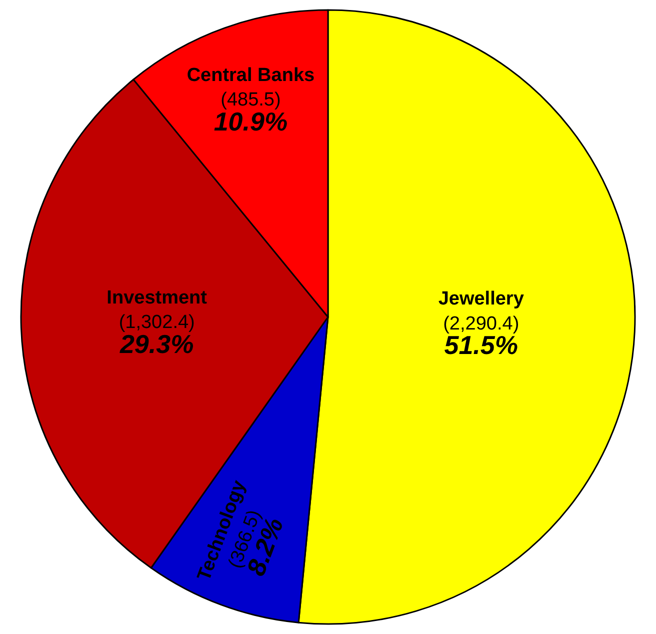  I want to click on data-label: (2,290.4) 51.5%, so click(481, 336).